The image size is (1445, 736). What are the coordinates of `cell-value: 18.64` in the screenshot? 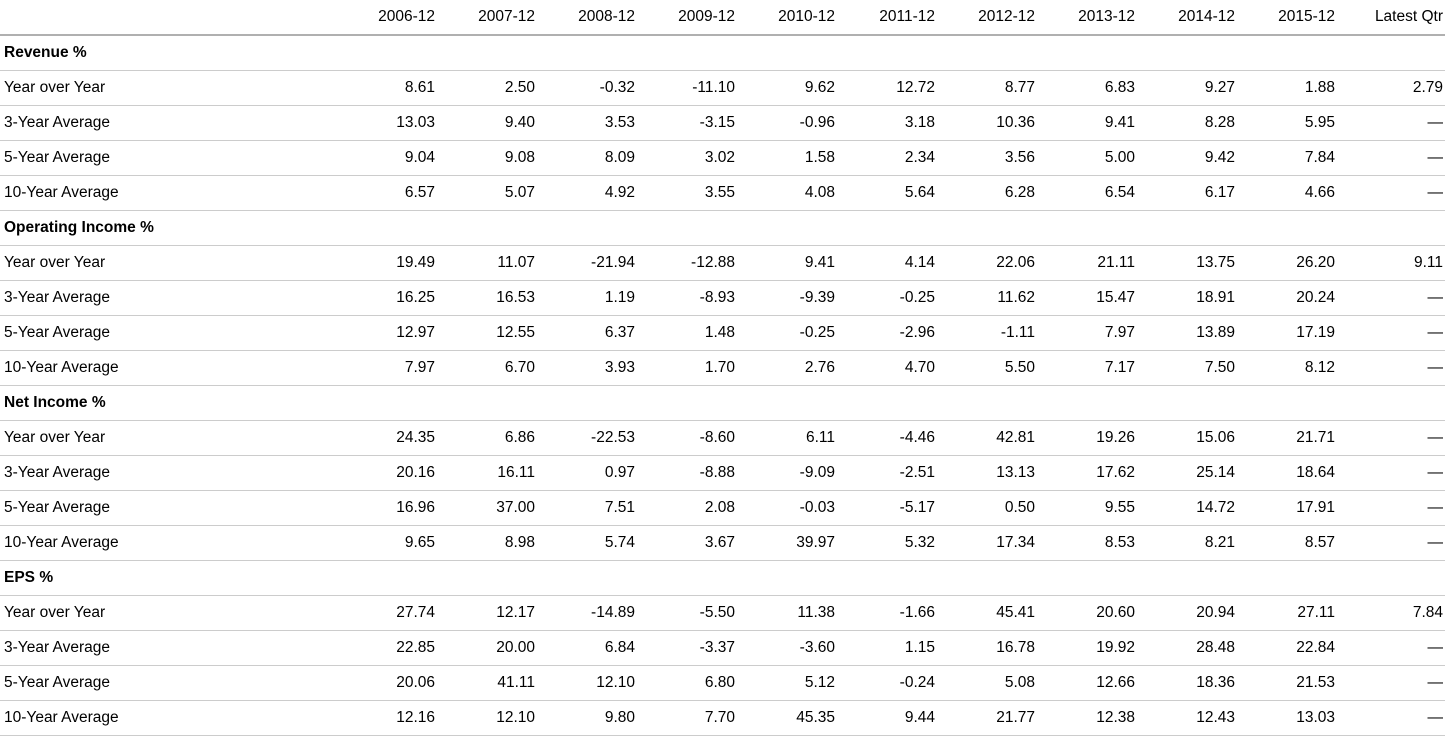 It's located at (1287, 473).